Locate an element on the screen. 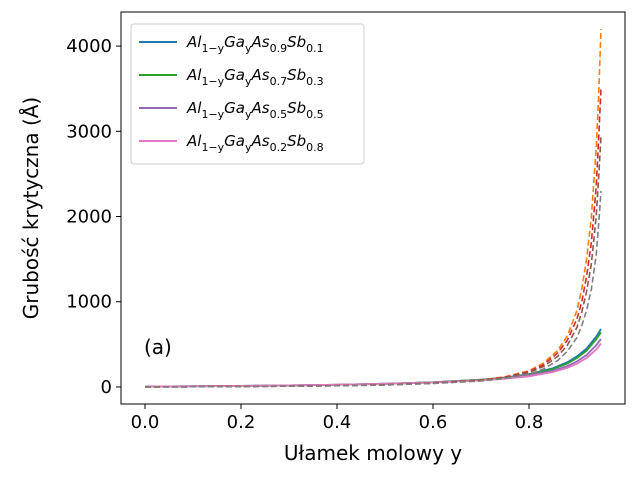  legend-label: Al1−yGayAs0.5Sb0.5 is located at coordinates (255, 110).